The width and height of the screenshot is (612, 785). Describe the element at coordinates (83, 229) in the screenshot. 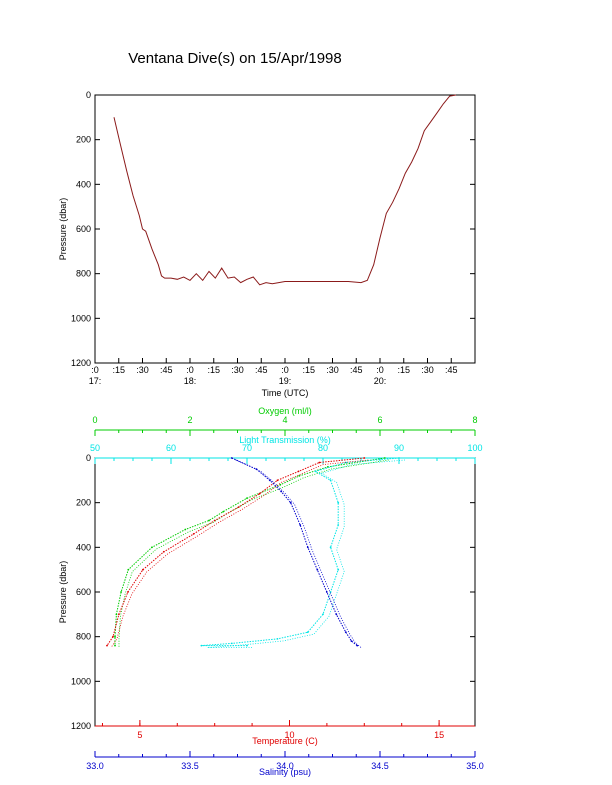

I see `top-y-tick-label: 600` at that location.